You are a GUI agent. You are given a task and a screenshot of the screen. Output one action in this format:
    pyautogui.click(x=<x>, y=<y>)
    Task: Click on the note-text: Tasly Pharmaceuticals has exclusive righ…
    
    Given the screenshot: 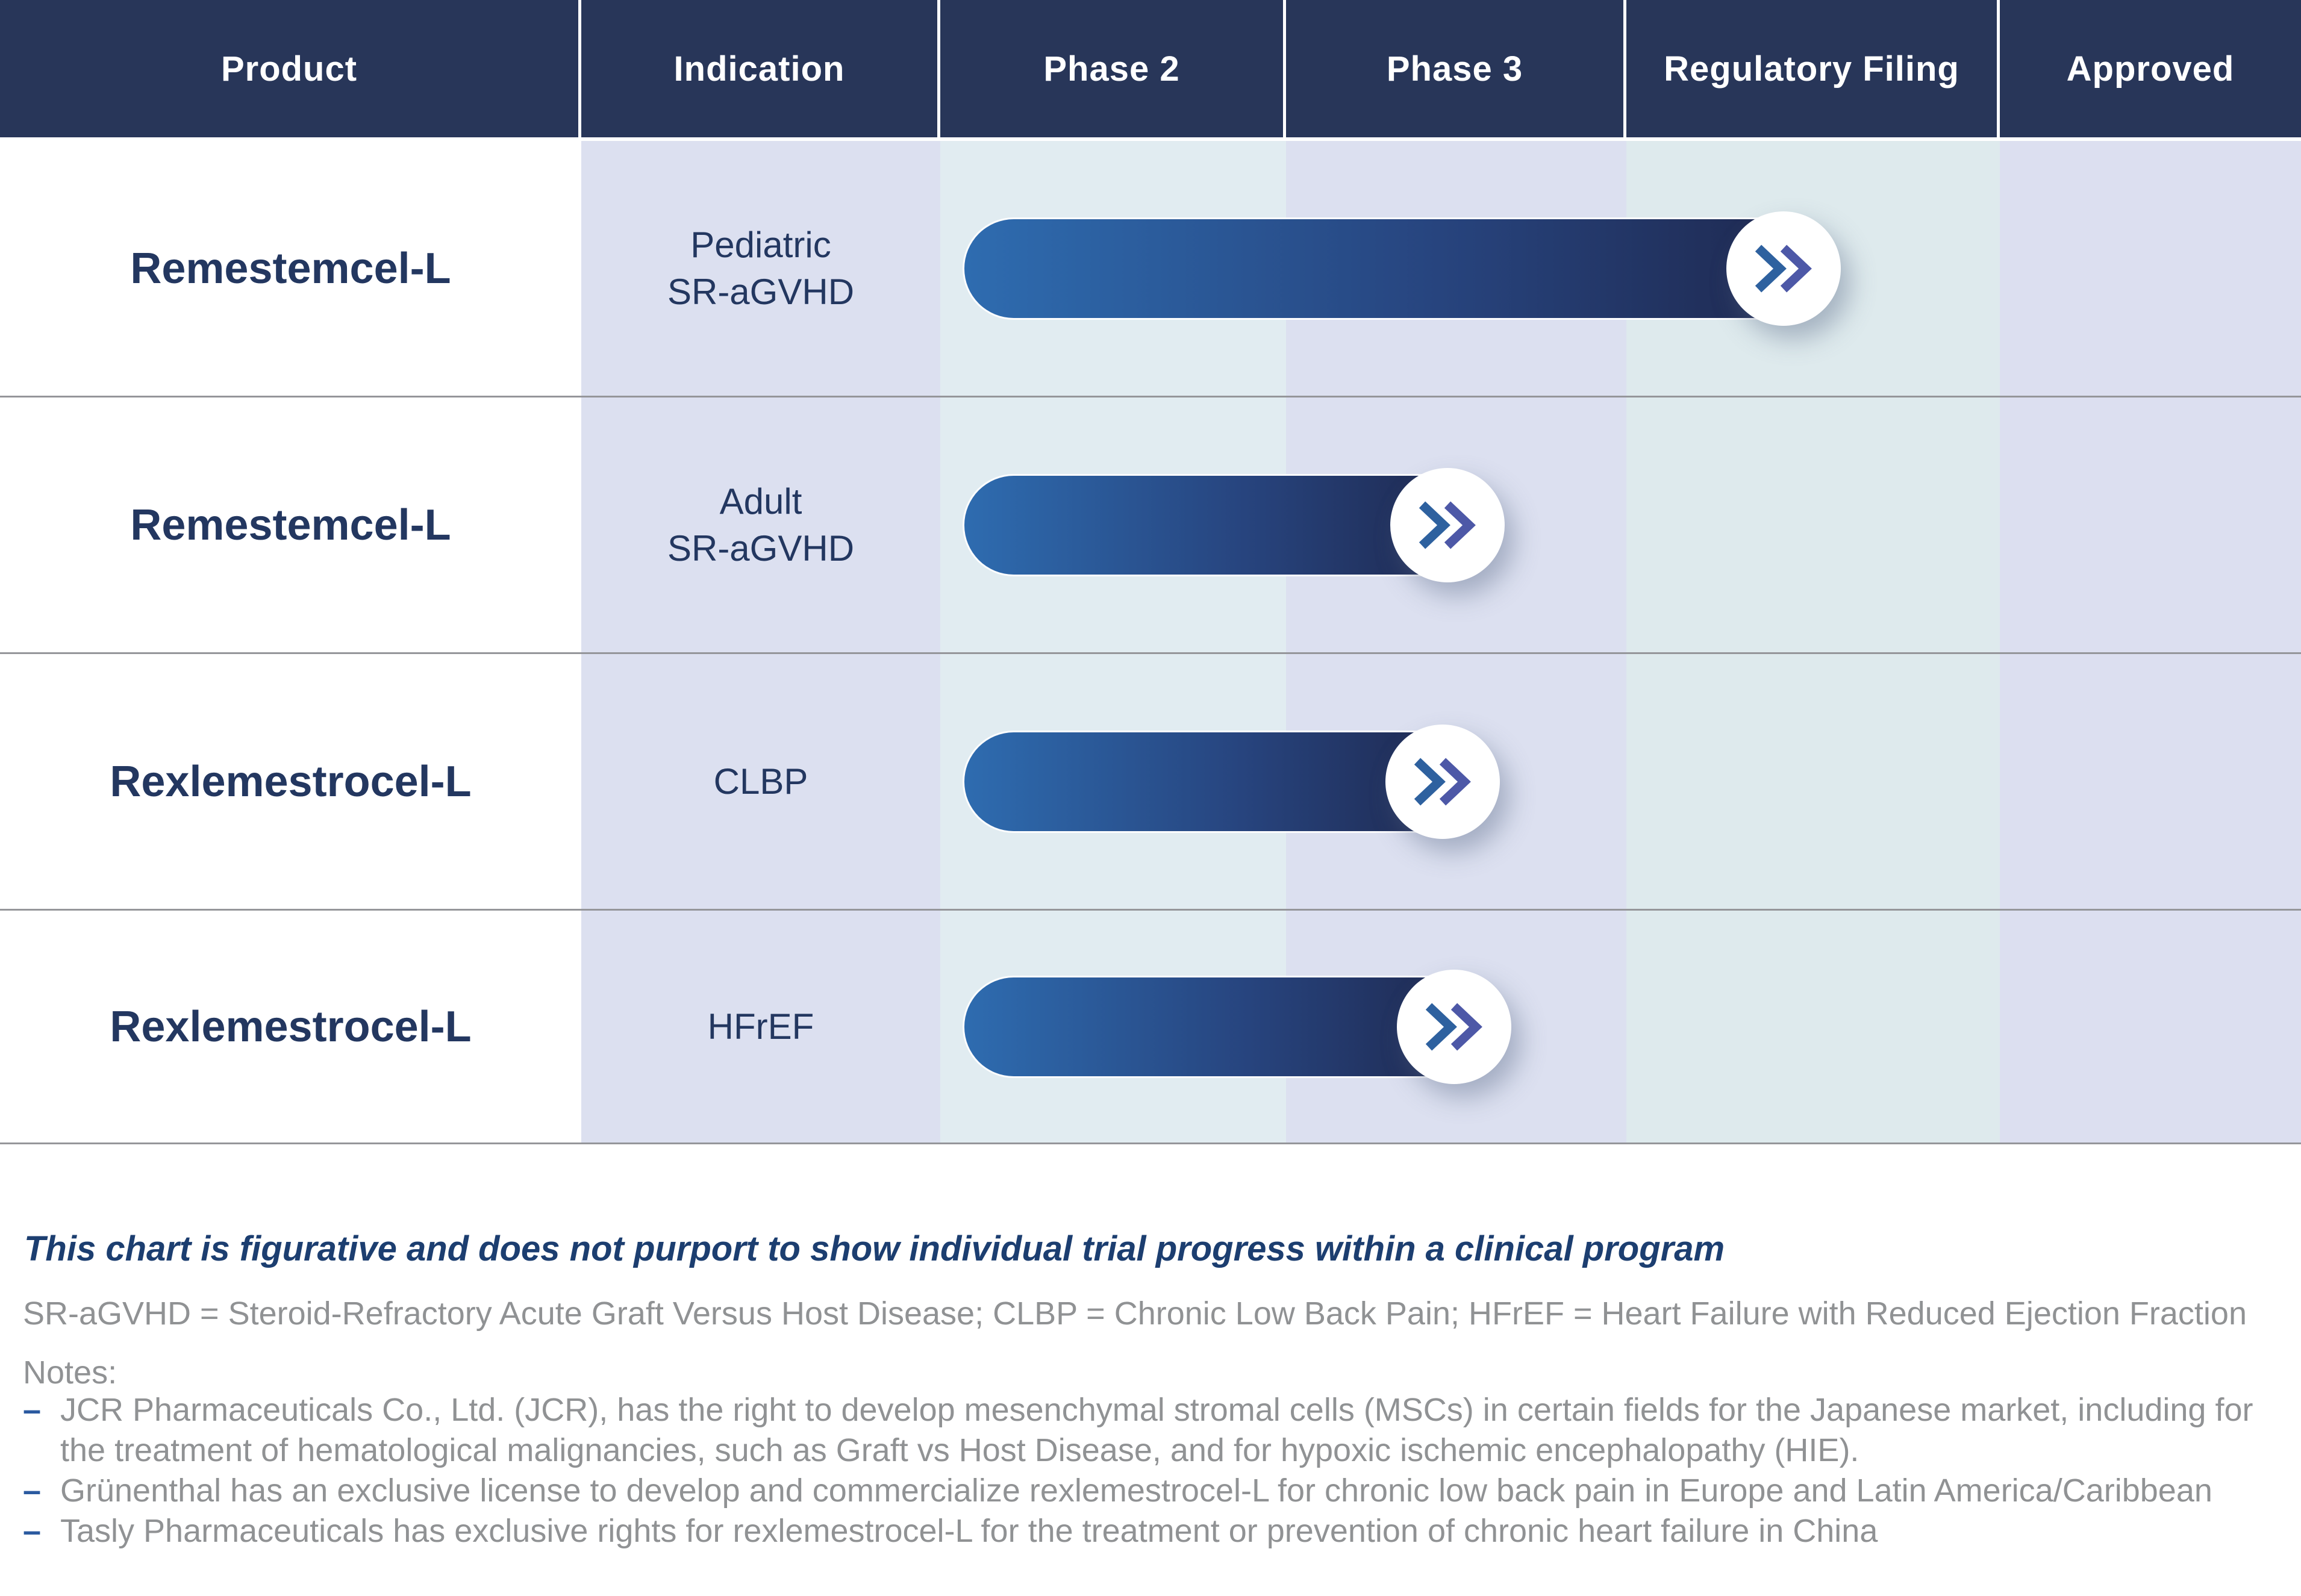 What is the action you would take?
    pyautogui.click(x=969, y=1531)
    